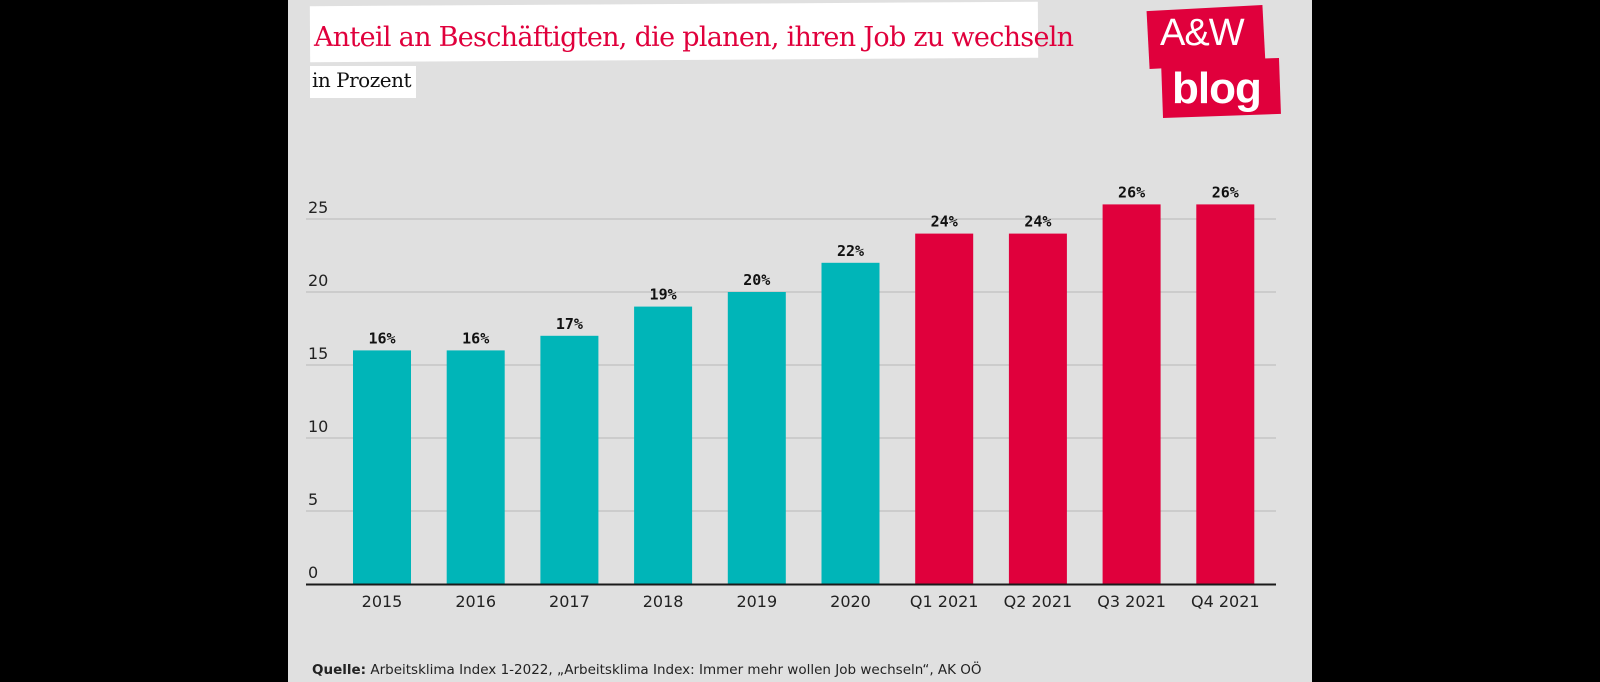 The image size is (1600, 682). Describe the element at coordinates (663, 601) in the screenshot. I see `category-label: 2018` at that location.